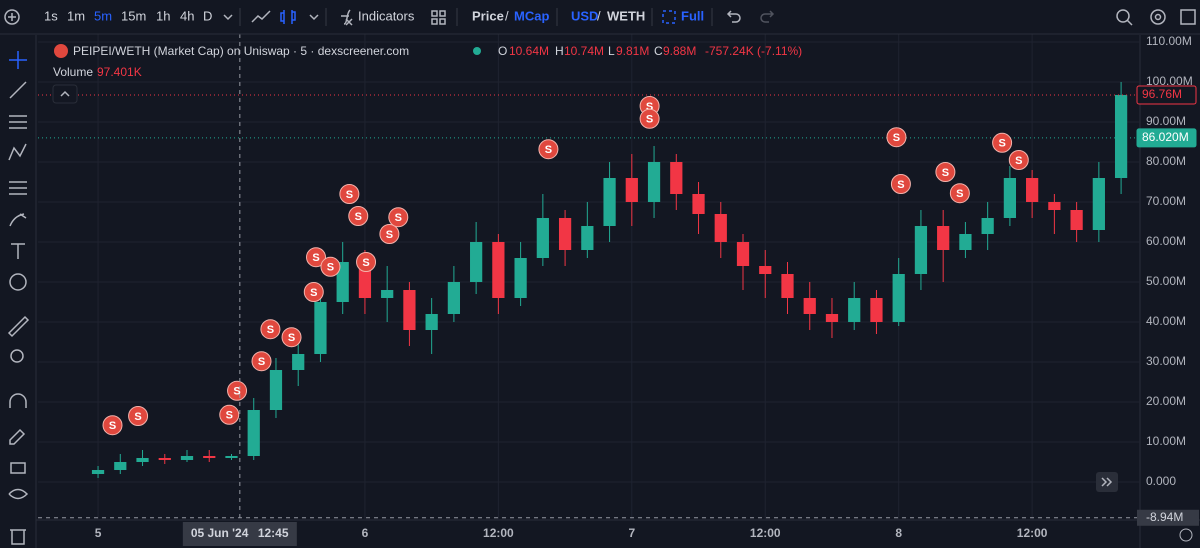  I want to click on settings-icon, so click(1158, 17).